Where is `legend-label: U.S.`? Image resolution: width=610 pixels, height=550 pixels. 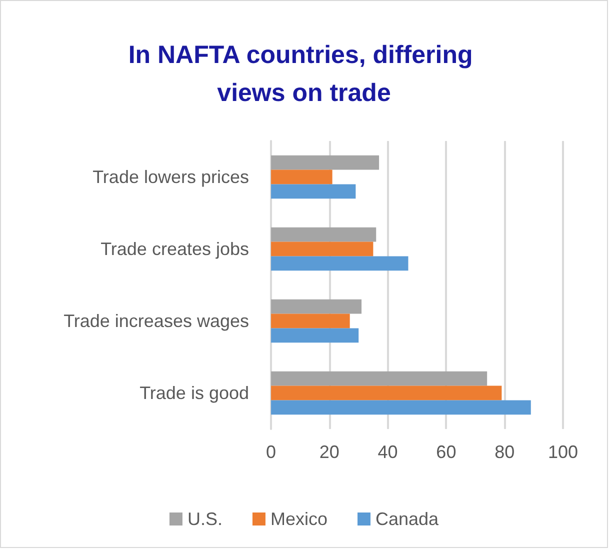
legend-label: U.S. is located at coordinates (204, 519).